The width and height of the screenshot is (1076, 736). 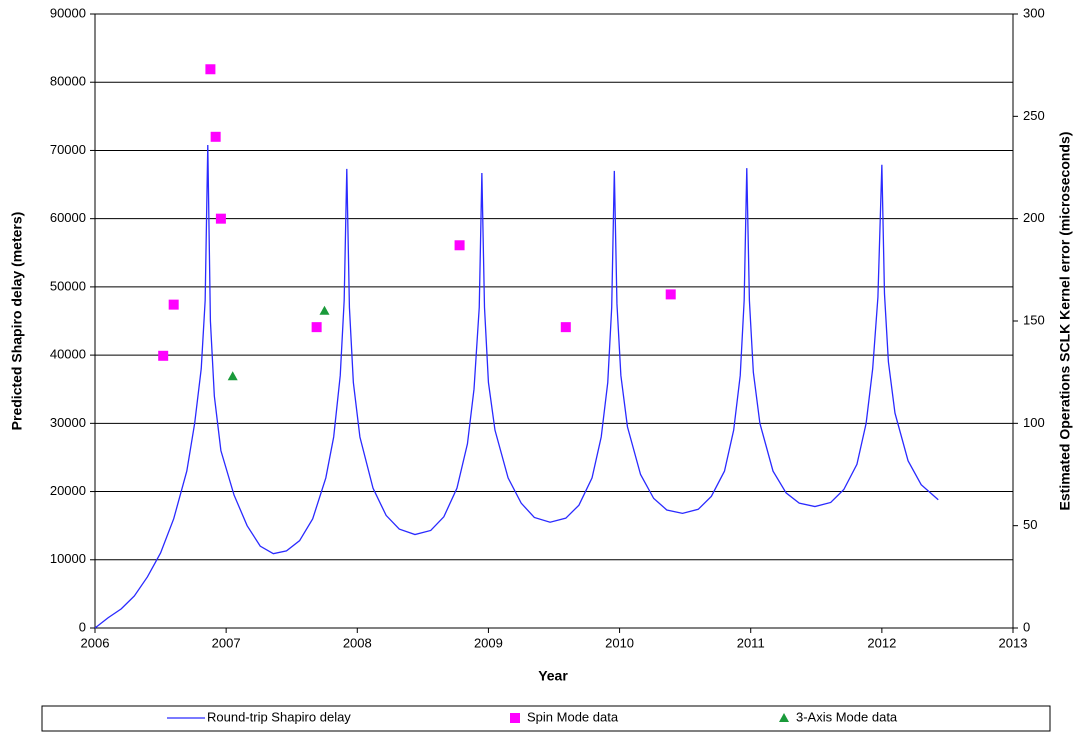 I want to click on y-tick-label: 80000, so click(x=68, y=81).